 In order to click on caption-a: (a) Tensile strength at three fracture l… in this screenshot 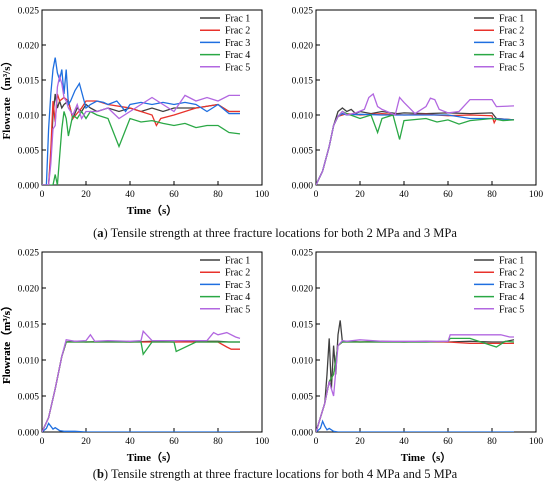, I will do `click(275, 233)`.